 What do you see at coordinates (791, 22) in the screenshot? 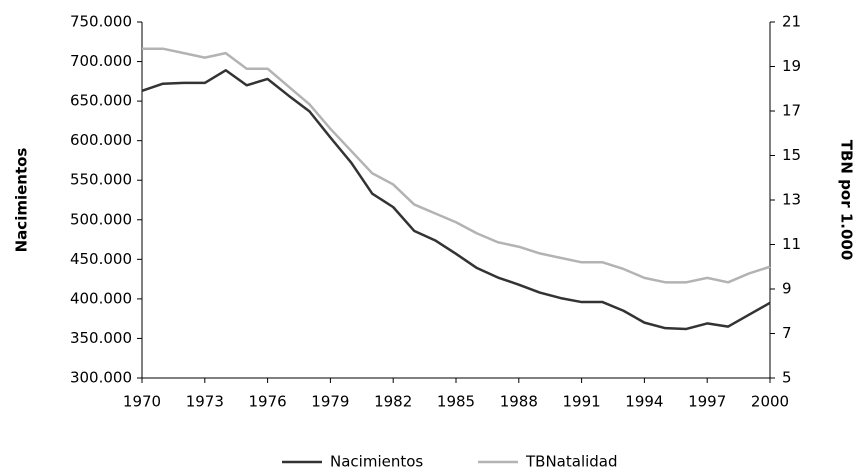
I see `y2-tick-label: 21` at bounding box center [791, 22].